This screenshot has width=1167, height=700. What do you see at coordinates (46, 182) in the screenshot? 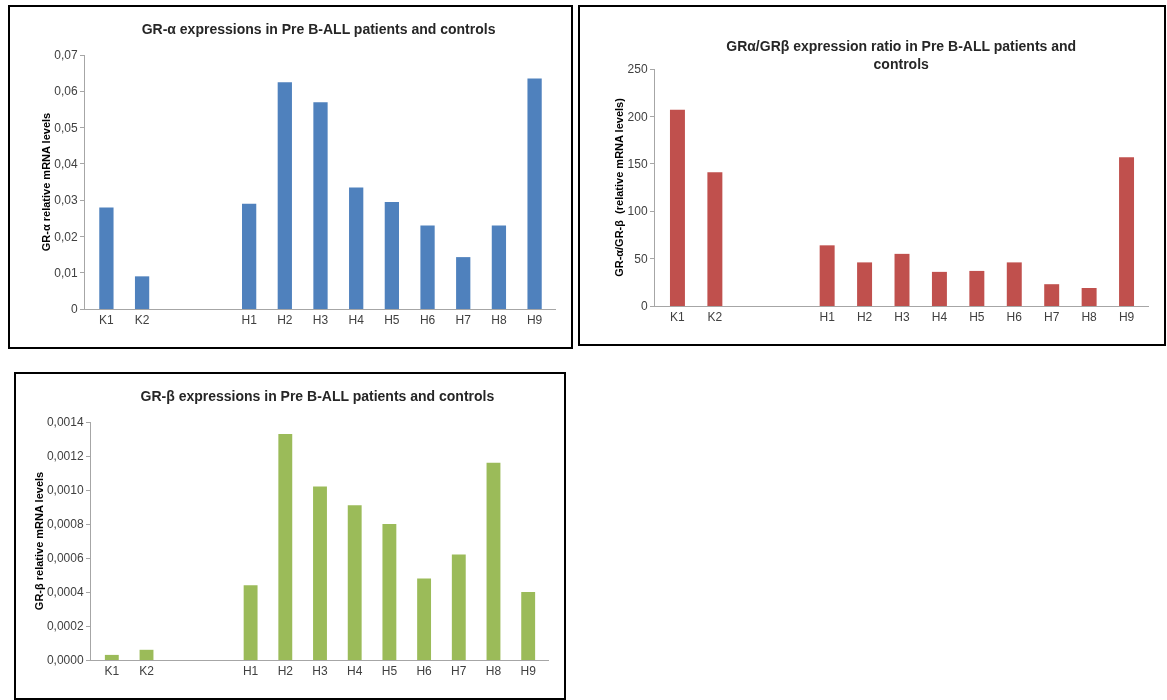
I see `y-axis-title: GR-α relative mRNA levels` at bounding box center [46, 182].